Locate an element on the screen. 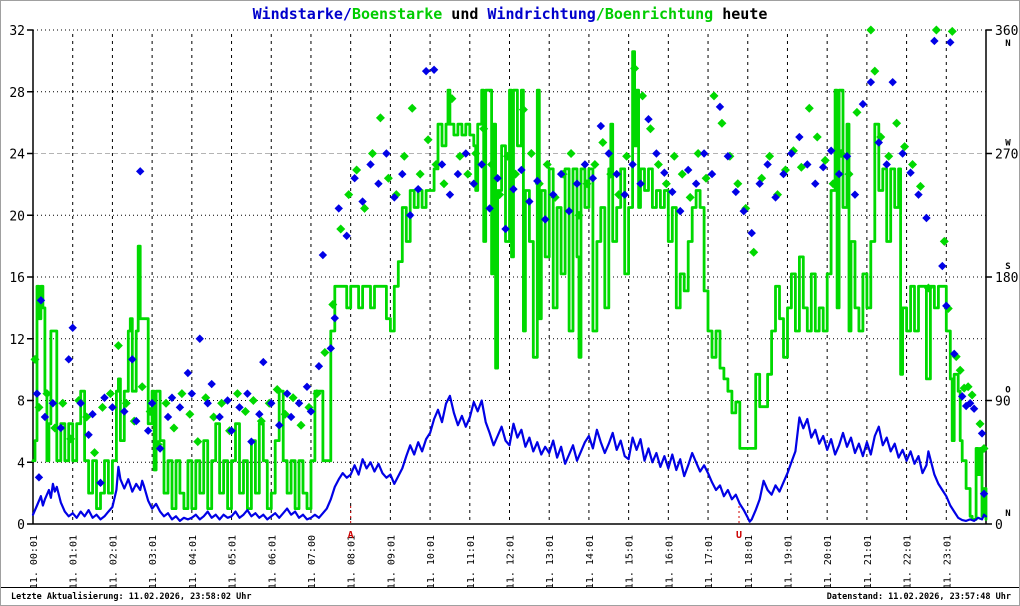  y-left-label: 28 is located at coordinates (17, 93).